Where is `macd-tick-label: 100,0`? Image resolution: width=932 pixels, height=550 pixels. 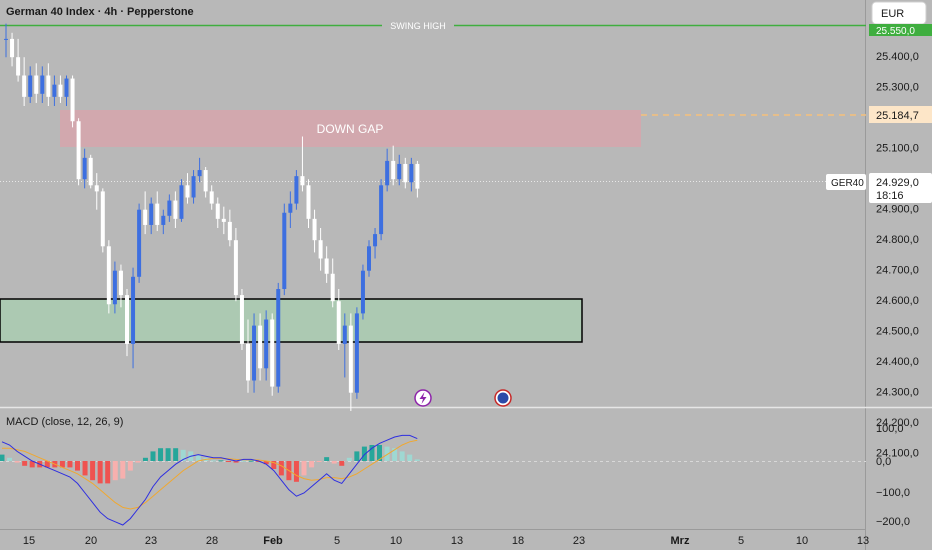 macd-tick-label: 100,0 is located at coordinates (890, 429).